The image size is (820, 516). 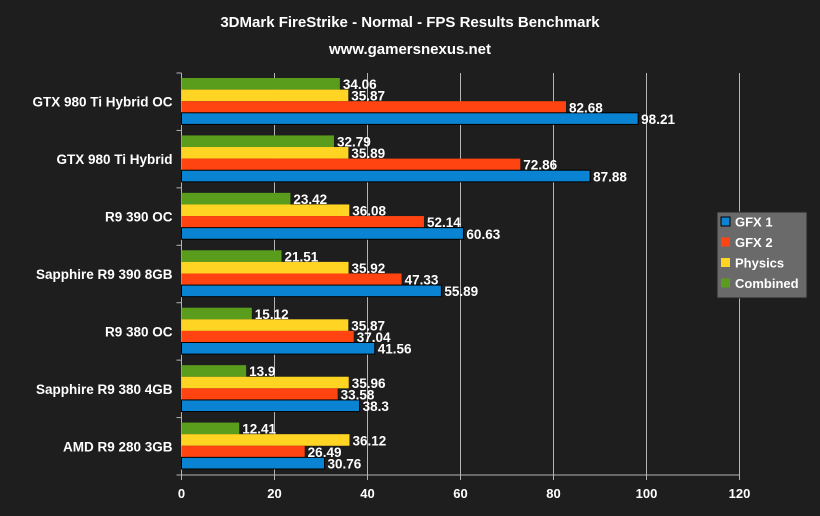 I want to click on x-tick-label: 40, so click(x=367, y=493).